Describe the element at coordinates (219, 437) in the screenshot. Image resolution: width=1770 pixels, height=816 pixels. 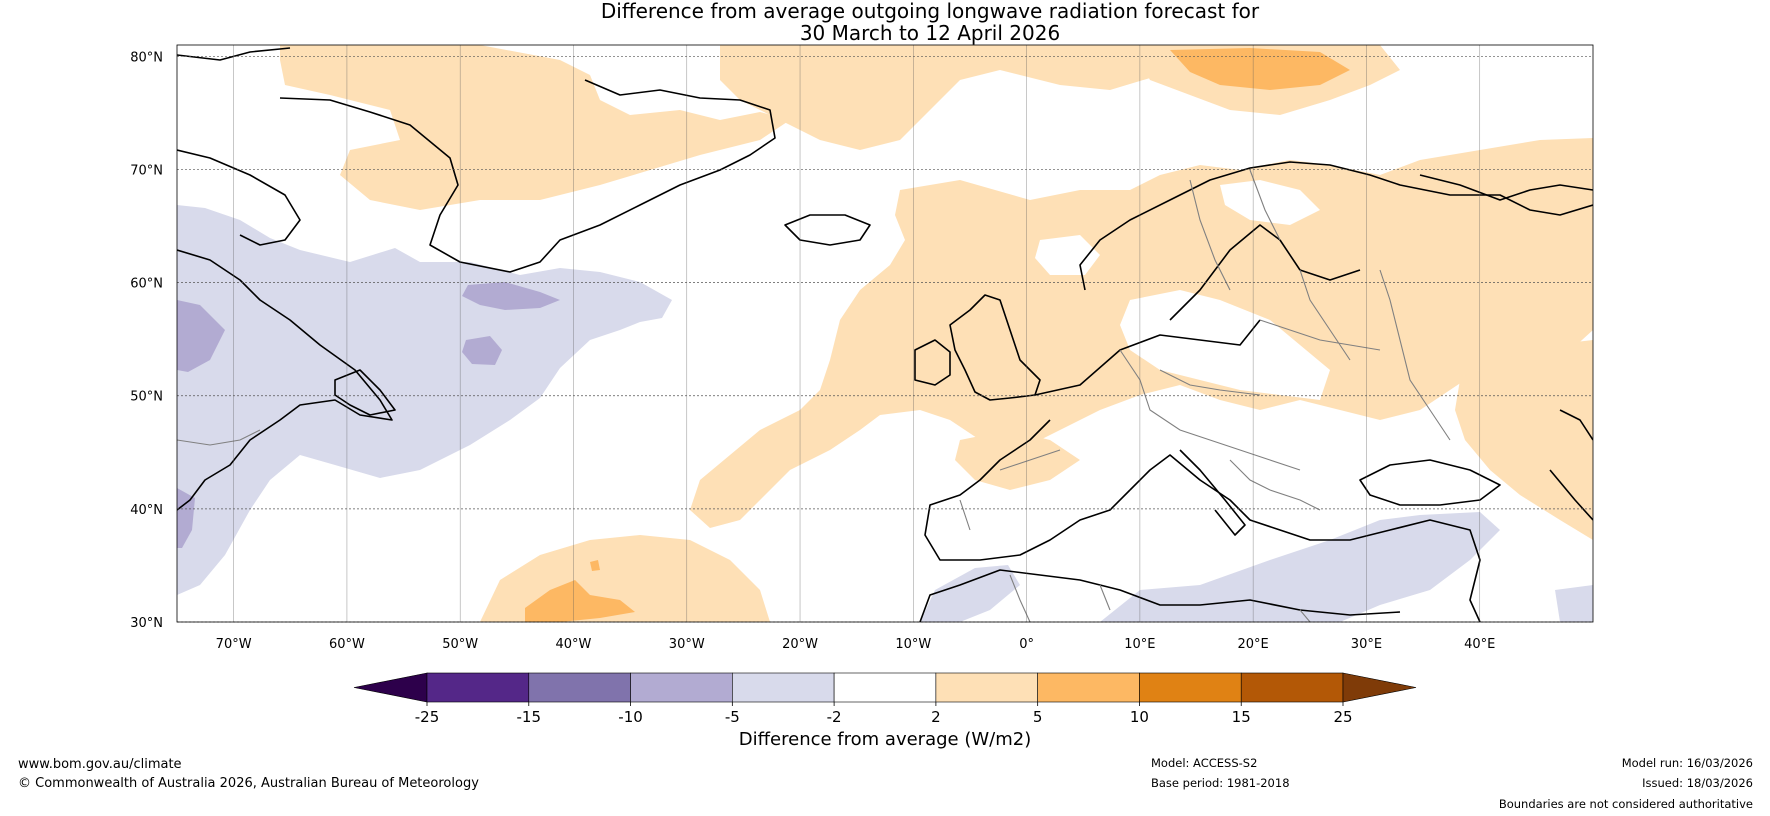
I see `border-canada-us` at that location.